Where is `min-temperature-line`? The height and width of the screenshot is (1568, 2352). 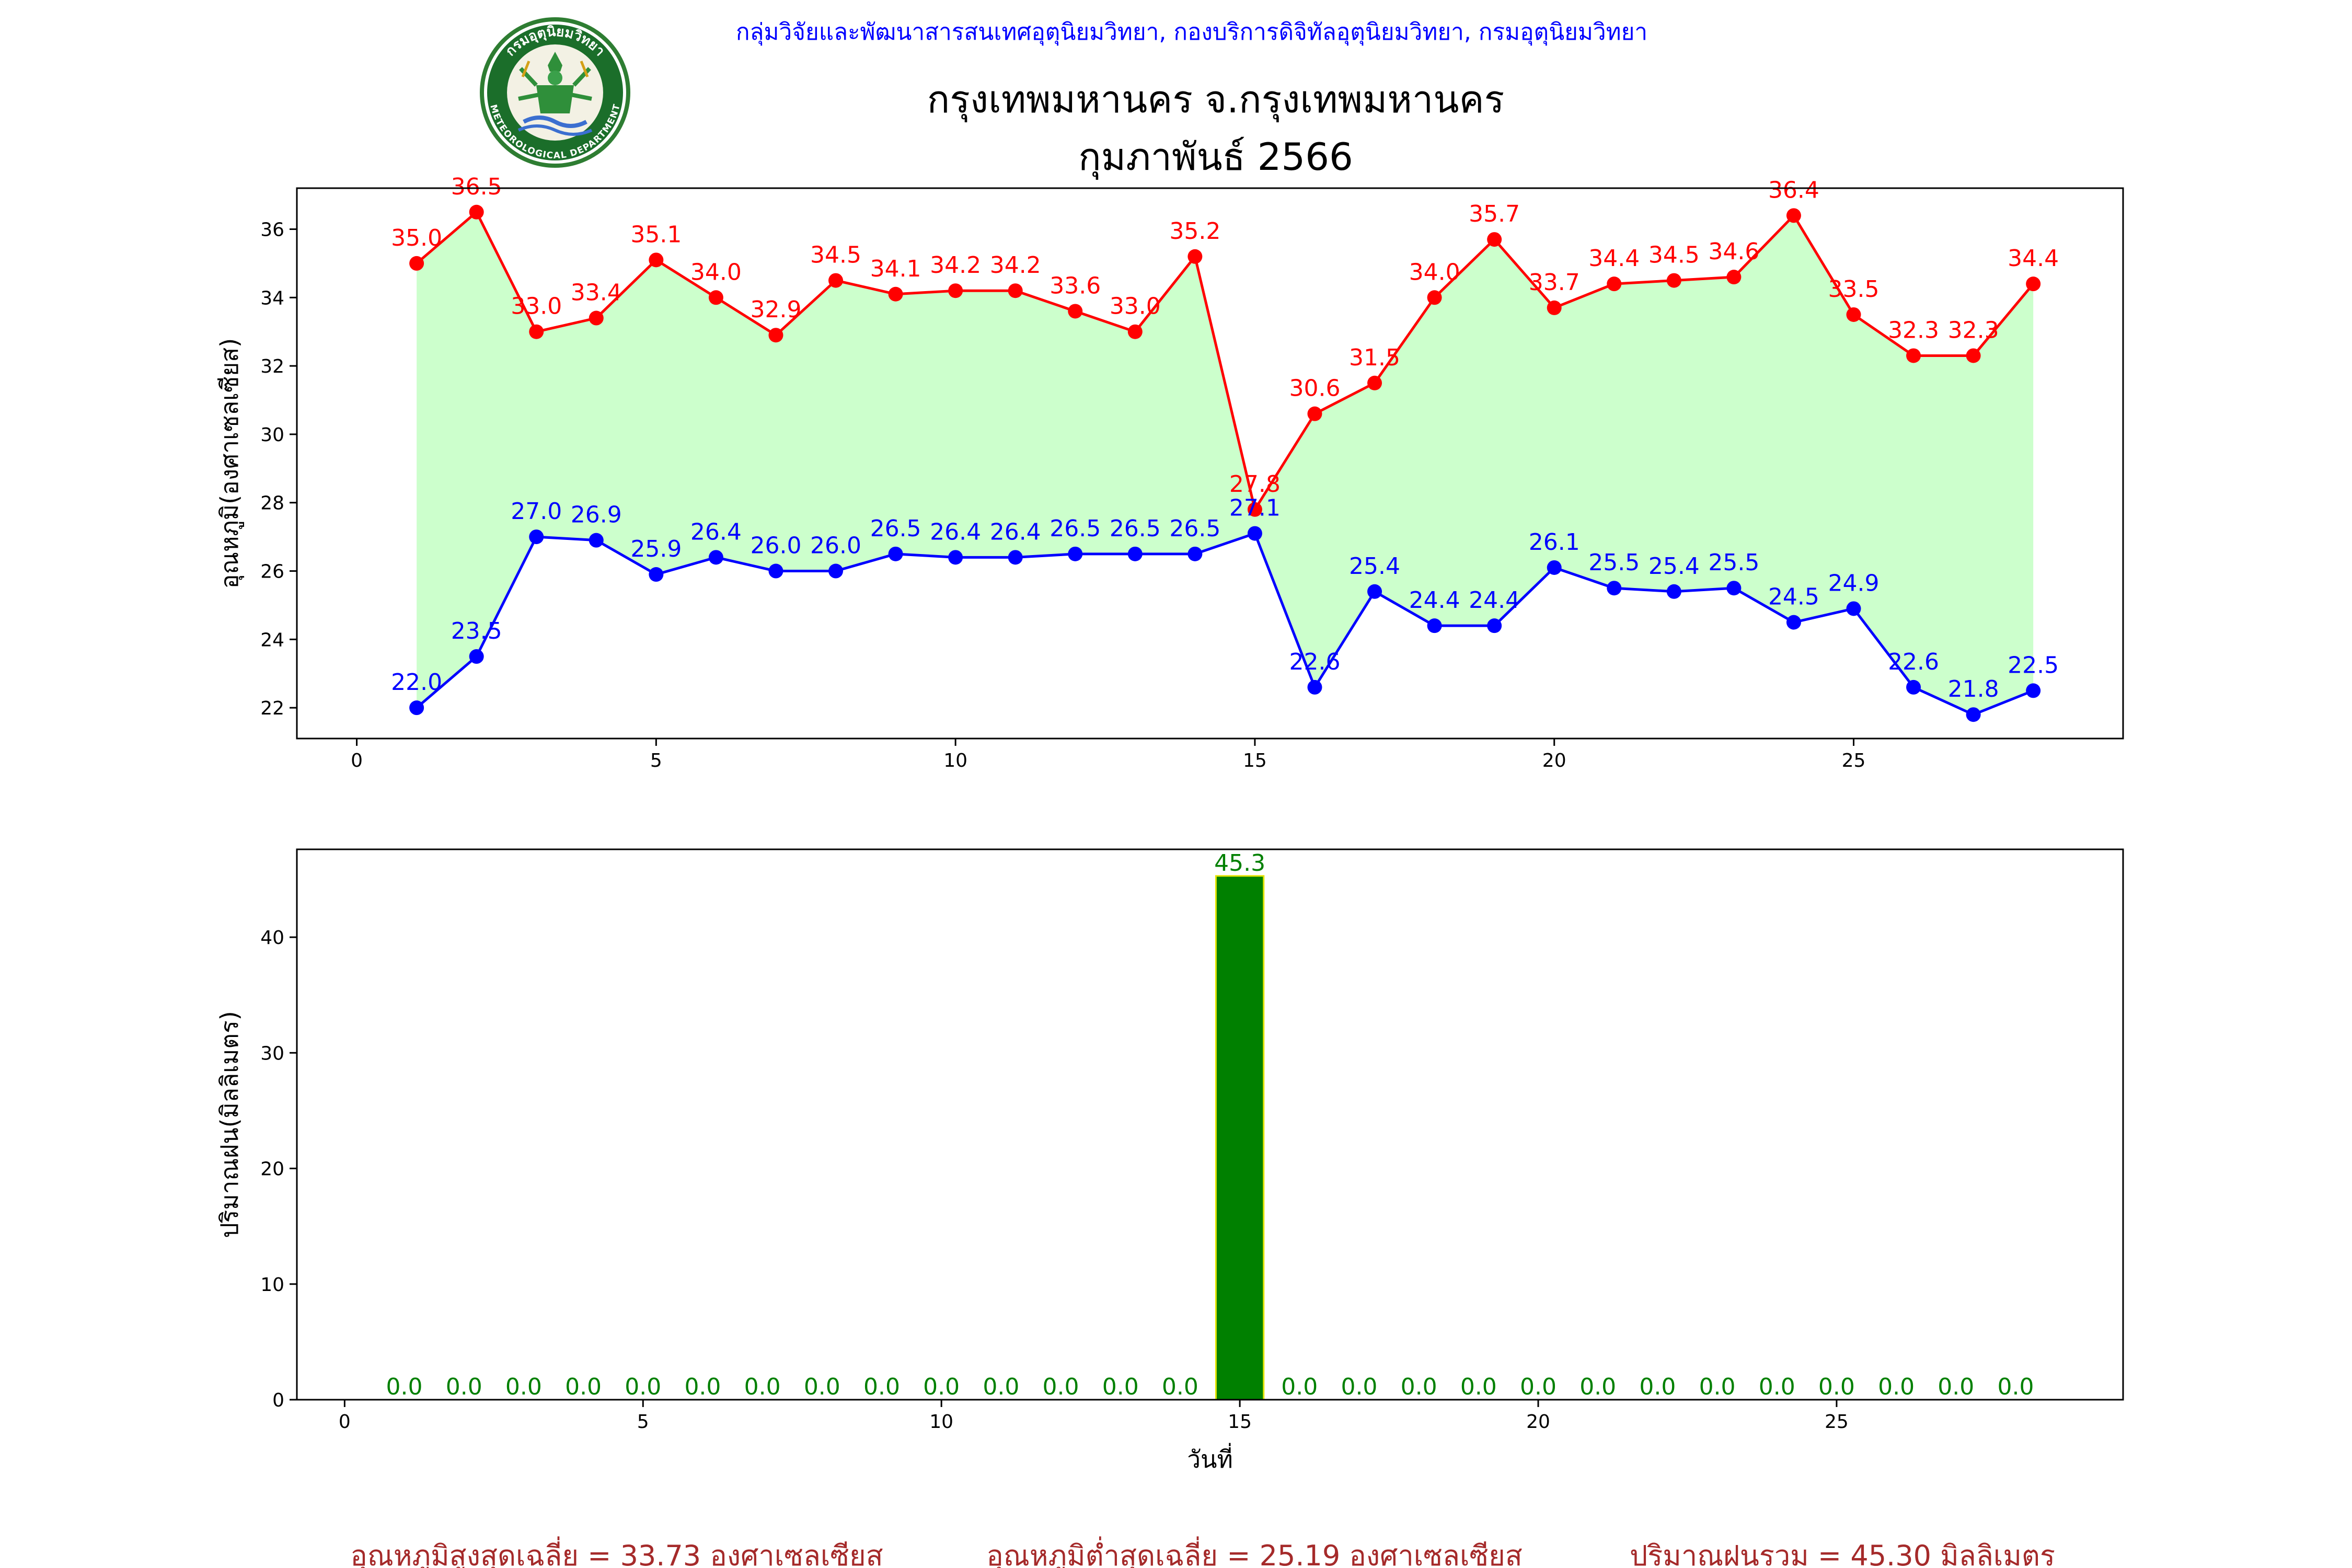 min-temperature-line is located at coordinates (1225, 624).